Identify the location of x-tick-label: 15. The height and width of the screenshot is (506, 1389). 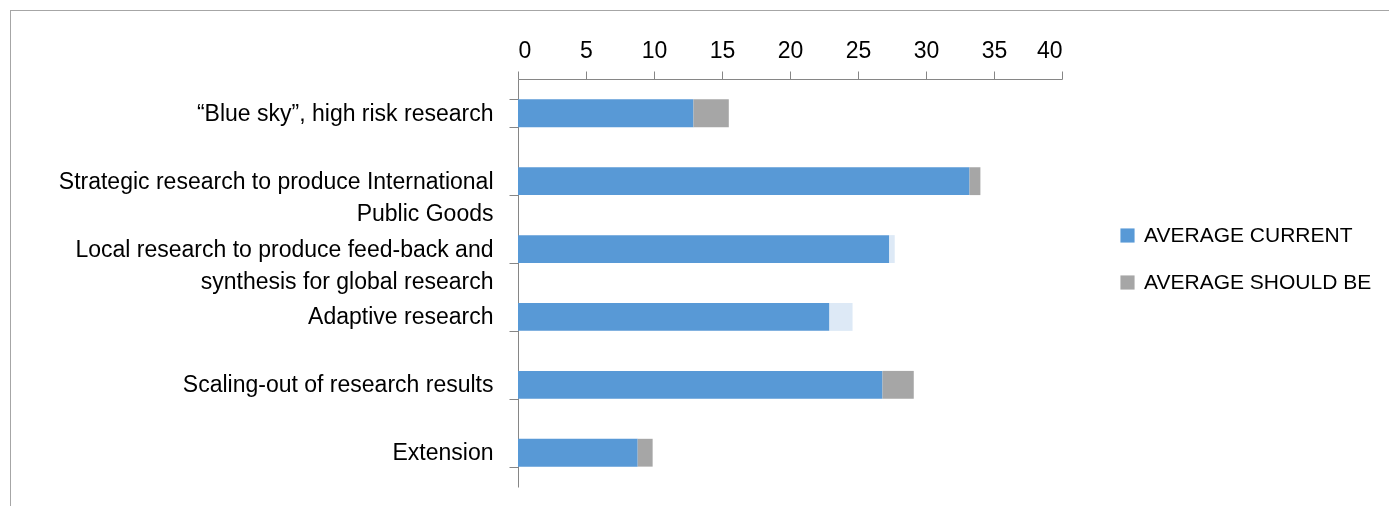
(722, 49).